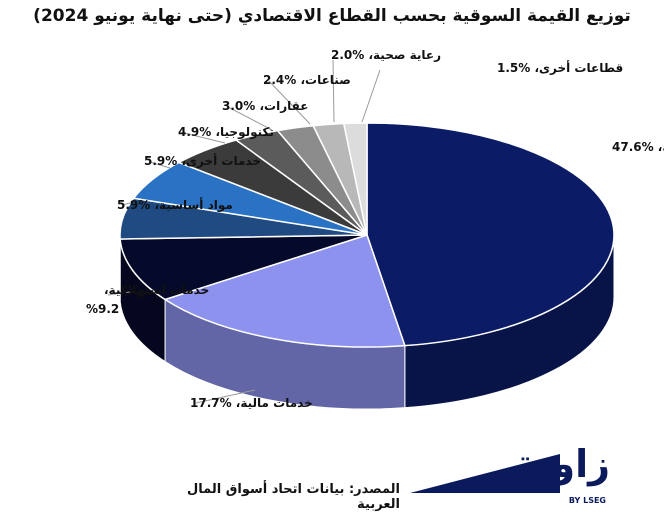  I want to click on slice-label-0: طاقة، %47.6, so click(638, 147).